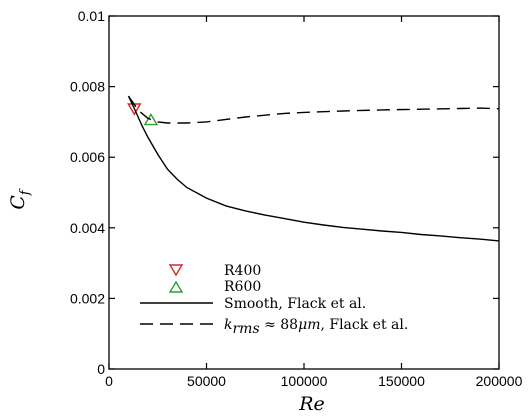 The image size is (531, 417). What do you see at coordinates (87, 298) in the screenshot?
I see `y-tick-label: 0.002` at bounding box center [87, 298].